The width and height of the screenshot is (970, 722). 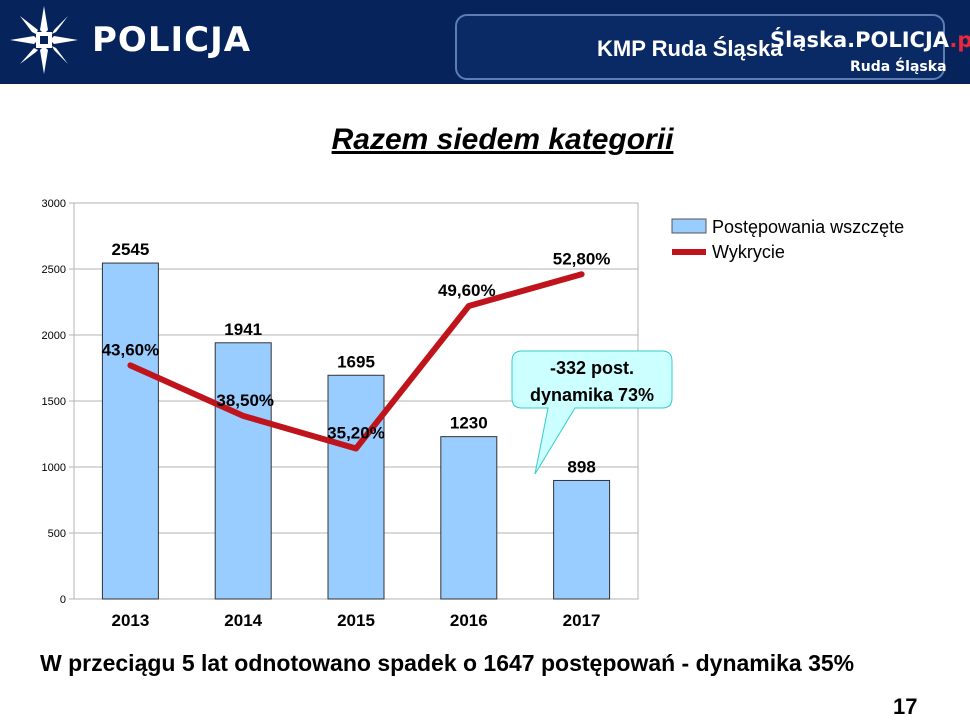 I want to click on callout-line-1: -332 post., so click(x=592, y=368).